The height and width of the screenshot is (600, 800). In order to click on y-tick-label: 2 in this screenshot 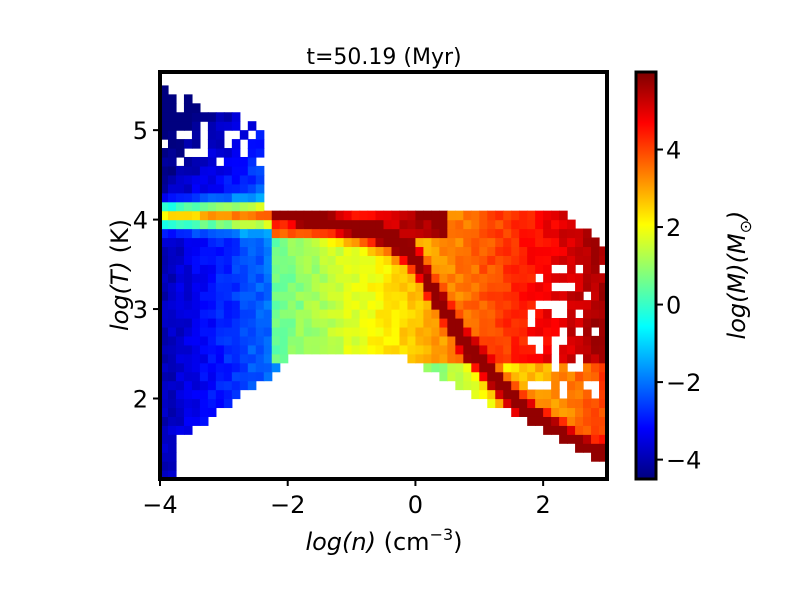, I will do `click(140, 399)`.